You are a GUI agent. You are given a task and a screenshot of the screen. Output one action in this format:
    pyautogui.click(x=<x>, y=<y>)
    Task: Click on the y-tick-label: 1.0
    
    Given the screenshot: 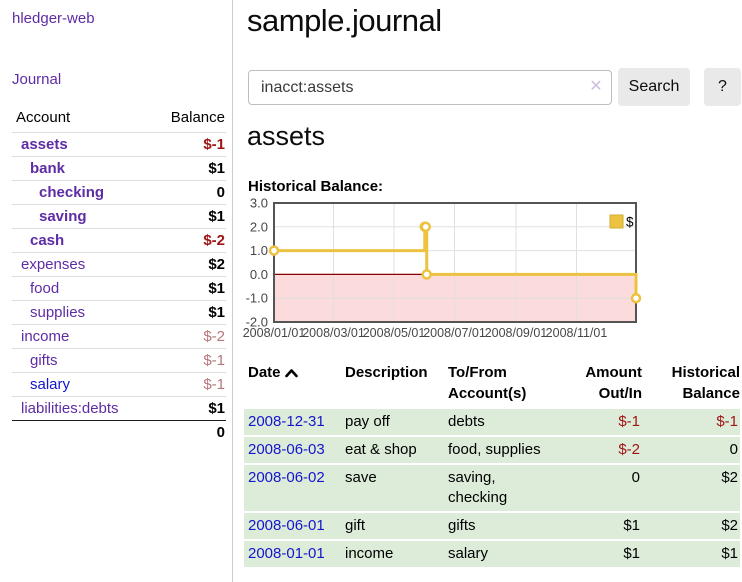 What is the action you would take?
    pyautogui.click(x=259, y=250)
    